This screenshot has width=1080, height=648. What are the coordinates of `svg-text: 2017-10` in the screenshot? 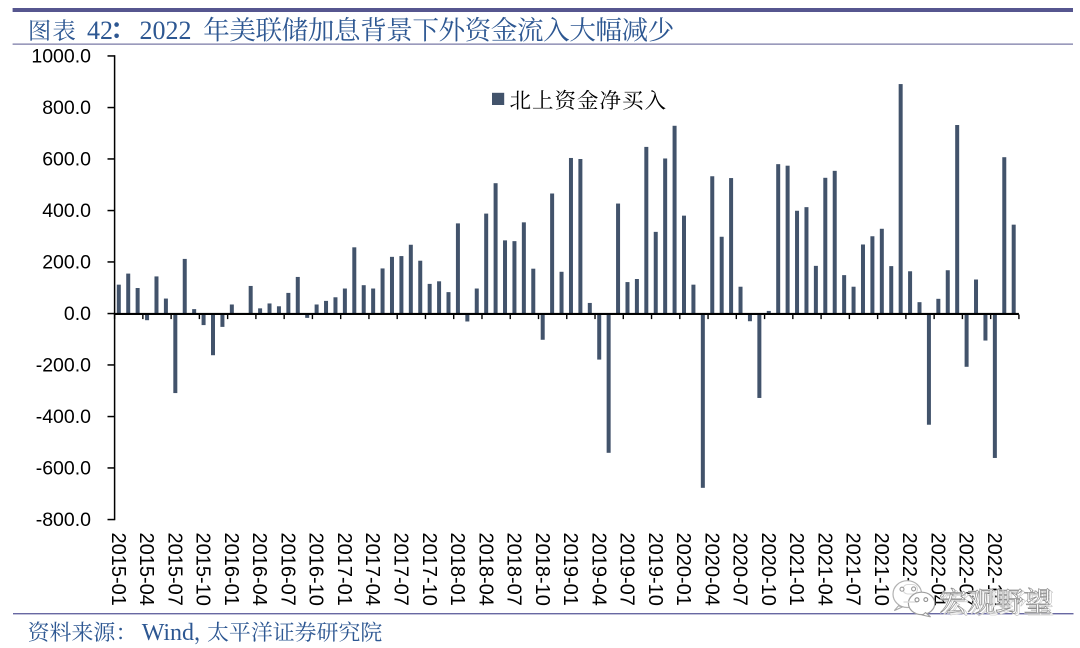 It's located at (429, 569).